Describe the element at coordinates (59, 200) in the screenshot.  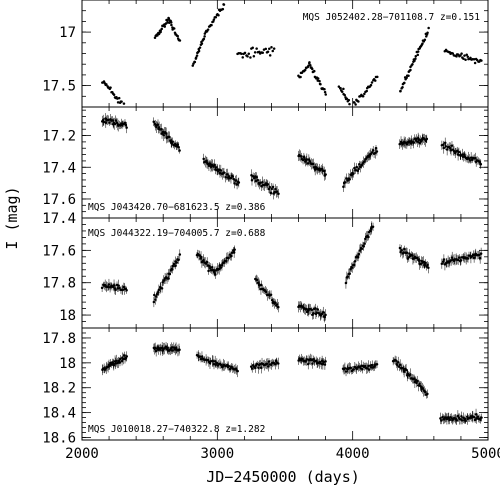
I see `y-tick-label: 17.6` at that location.